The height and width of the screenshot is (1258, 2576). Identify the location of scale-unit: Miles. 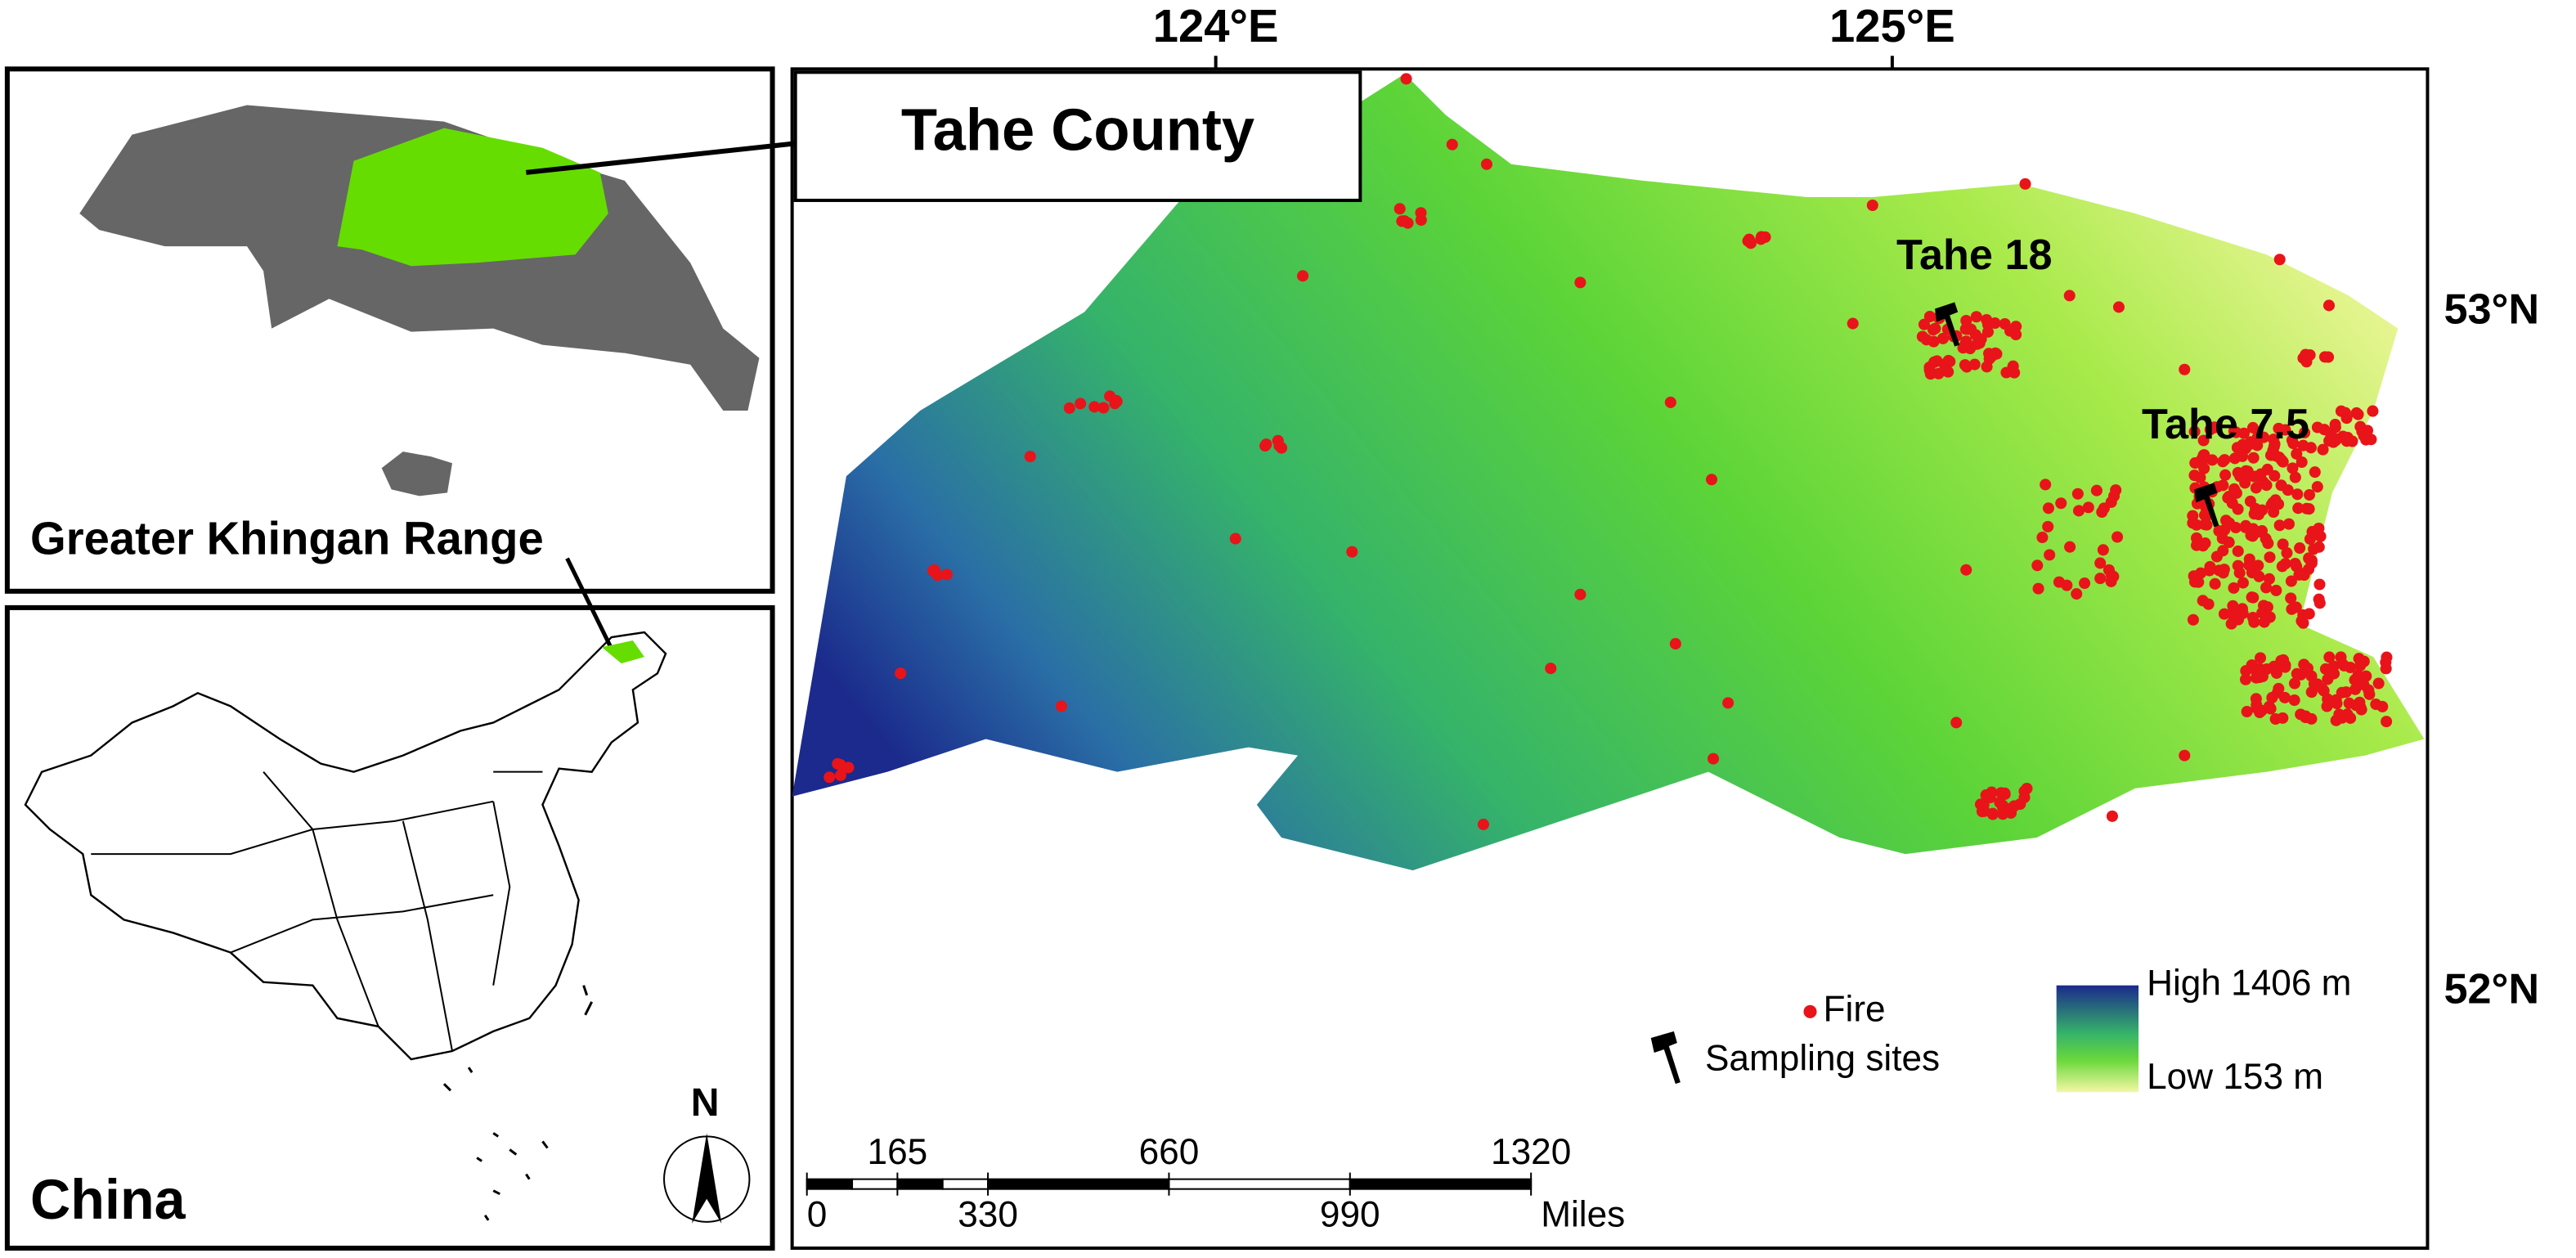
(1583, 1214).